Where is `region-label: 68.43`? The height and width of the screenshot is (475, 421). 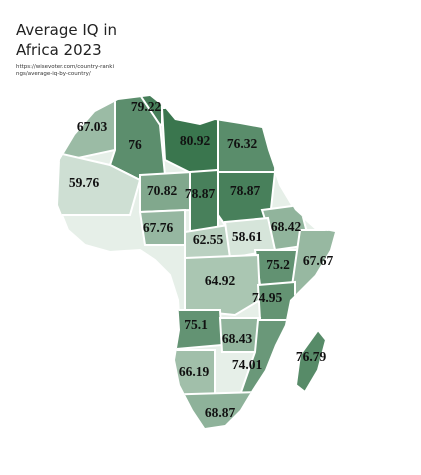 region-label: 68.43 is located at coordinates (237, 338).